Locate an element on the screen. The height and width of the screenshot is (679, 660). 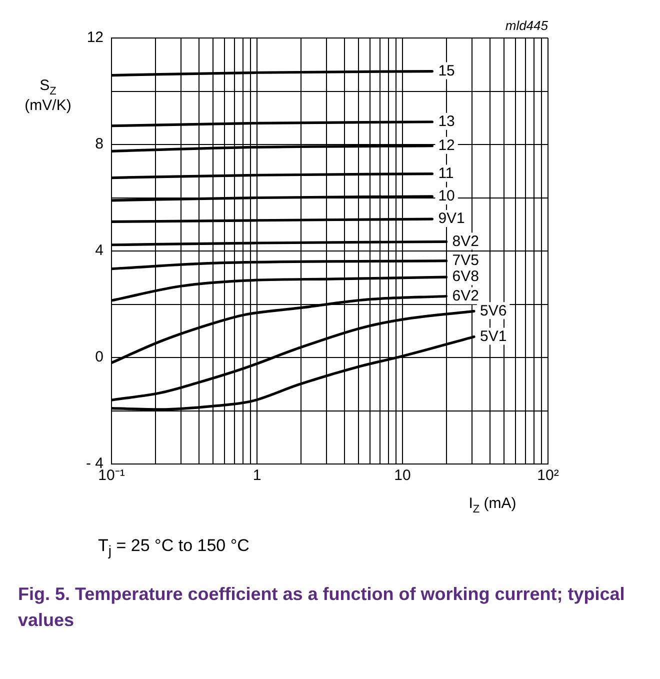
series-label: 15 is located at coordinates (446, 71).